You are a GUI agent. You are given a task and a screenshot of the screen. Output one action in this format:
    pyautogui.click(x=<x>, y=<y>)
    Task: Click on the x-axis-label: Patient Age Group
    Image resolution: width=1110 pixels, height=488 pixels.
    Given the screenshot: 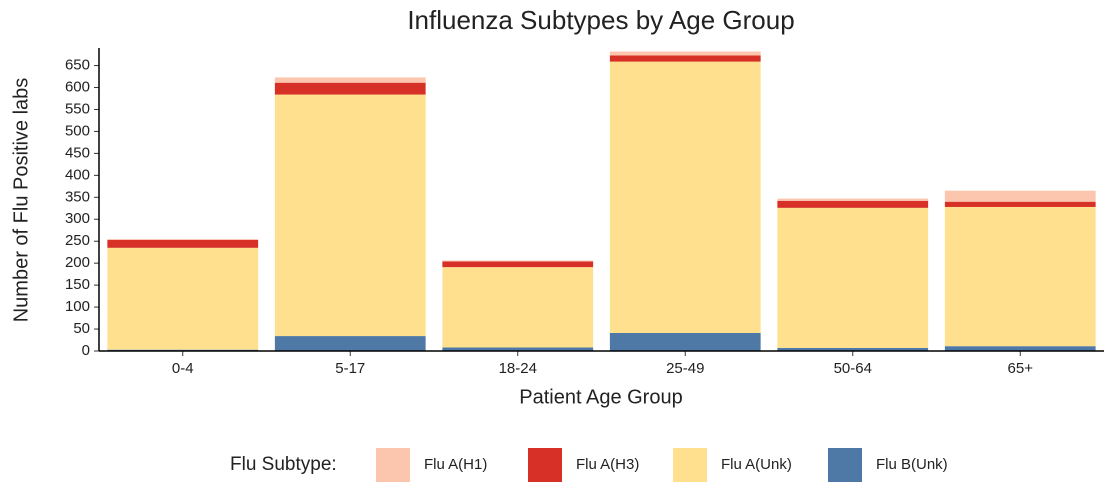 What is the action you would take?
    pyautogui.click(x=600, y=397)
    